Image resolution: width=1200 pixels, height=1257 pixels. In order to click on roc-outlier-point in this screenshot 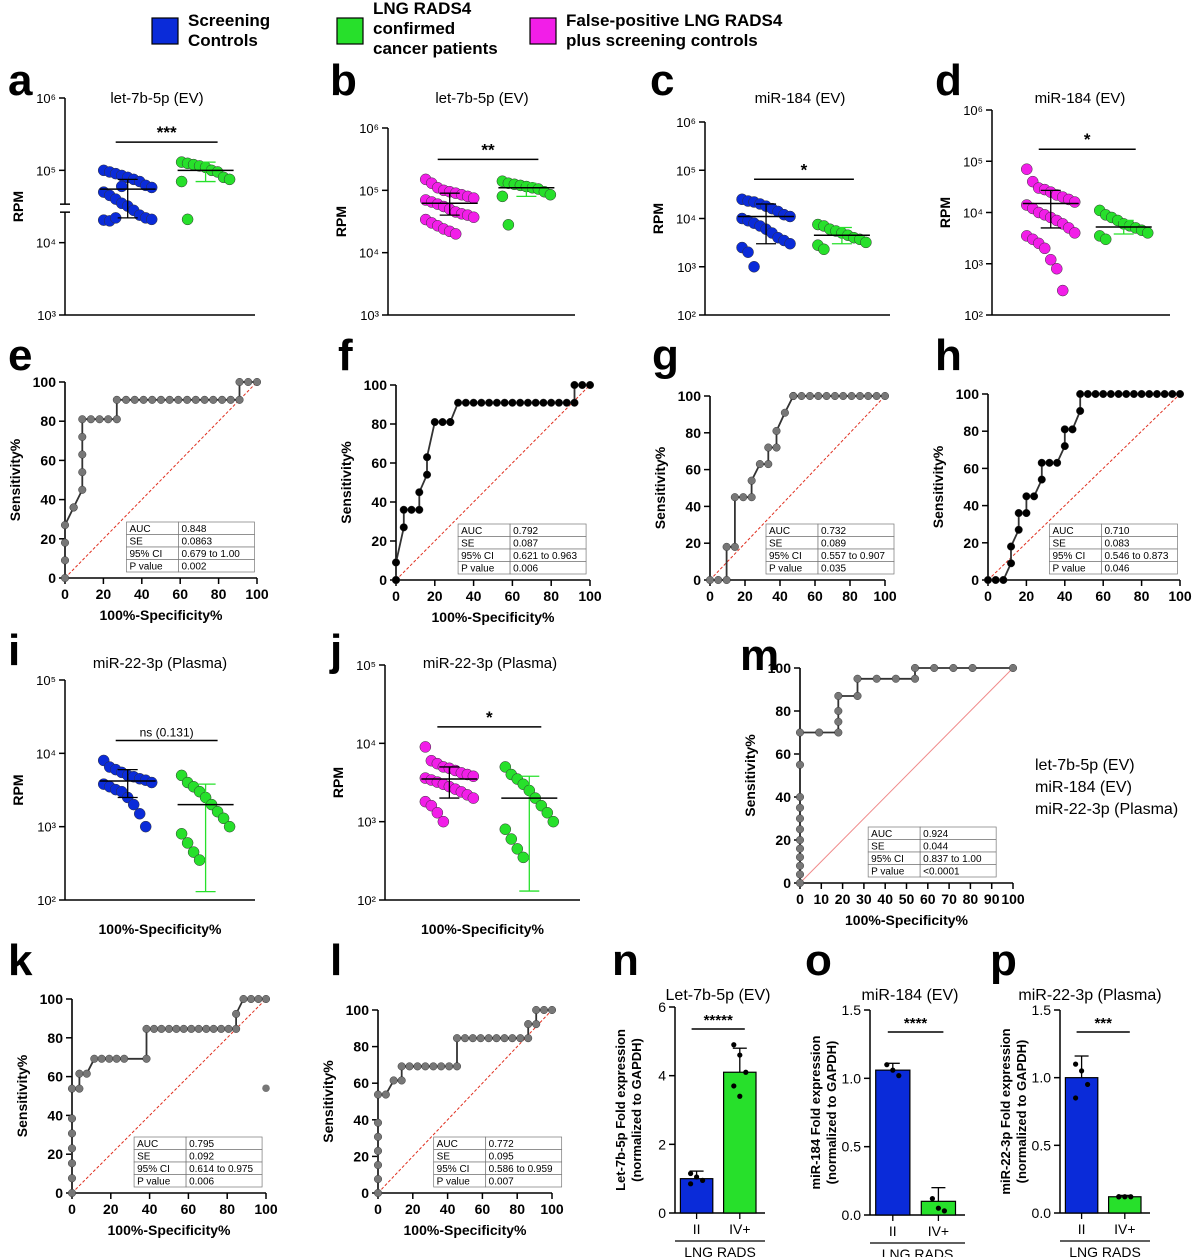, I will do `click(266, 1088)`.